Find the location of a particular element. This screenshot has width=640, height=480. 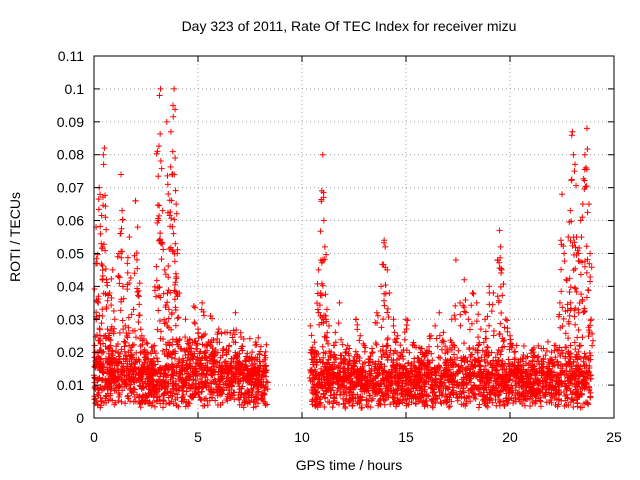

y-tick-label: 0.04 is located at coordinates (70, 286).